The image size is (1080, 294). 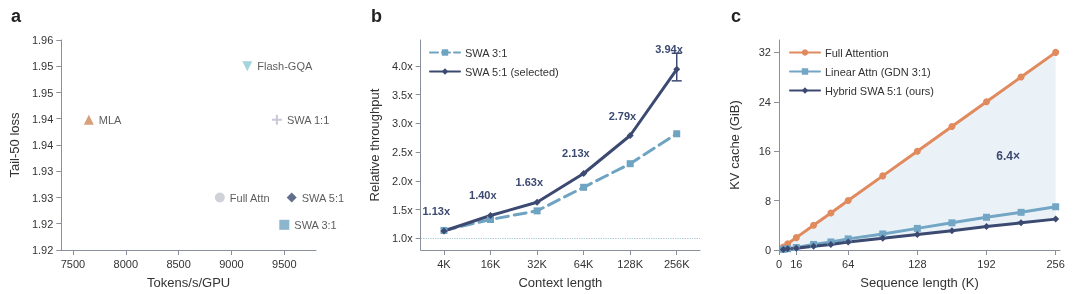 I want to click on x-tick-label: 32K, so click(x=537, y=263).